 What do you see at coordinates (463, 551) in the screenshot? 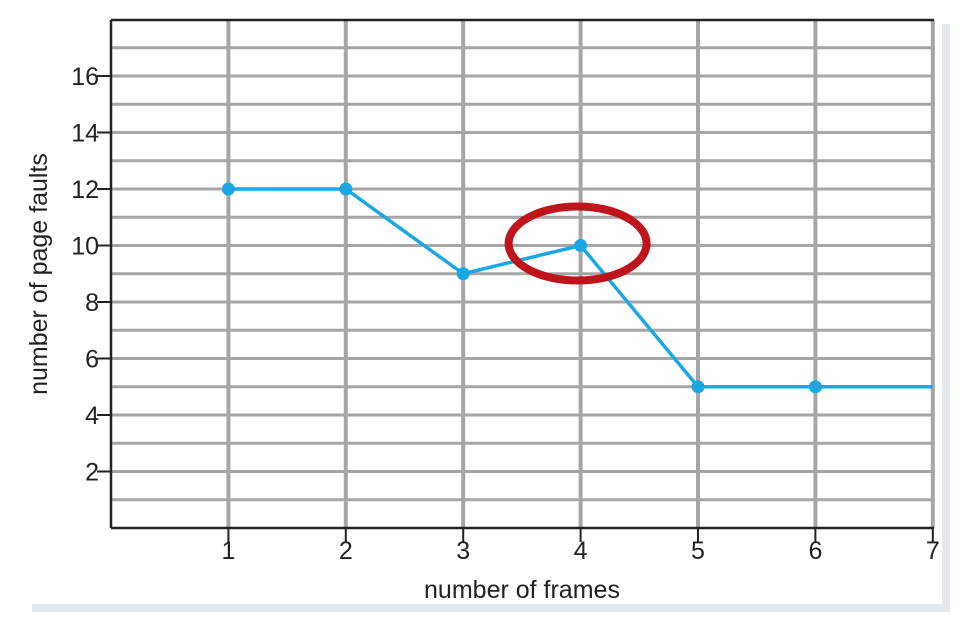
I see `x-tick-label: 3` at bounding box center [463, 551].